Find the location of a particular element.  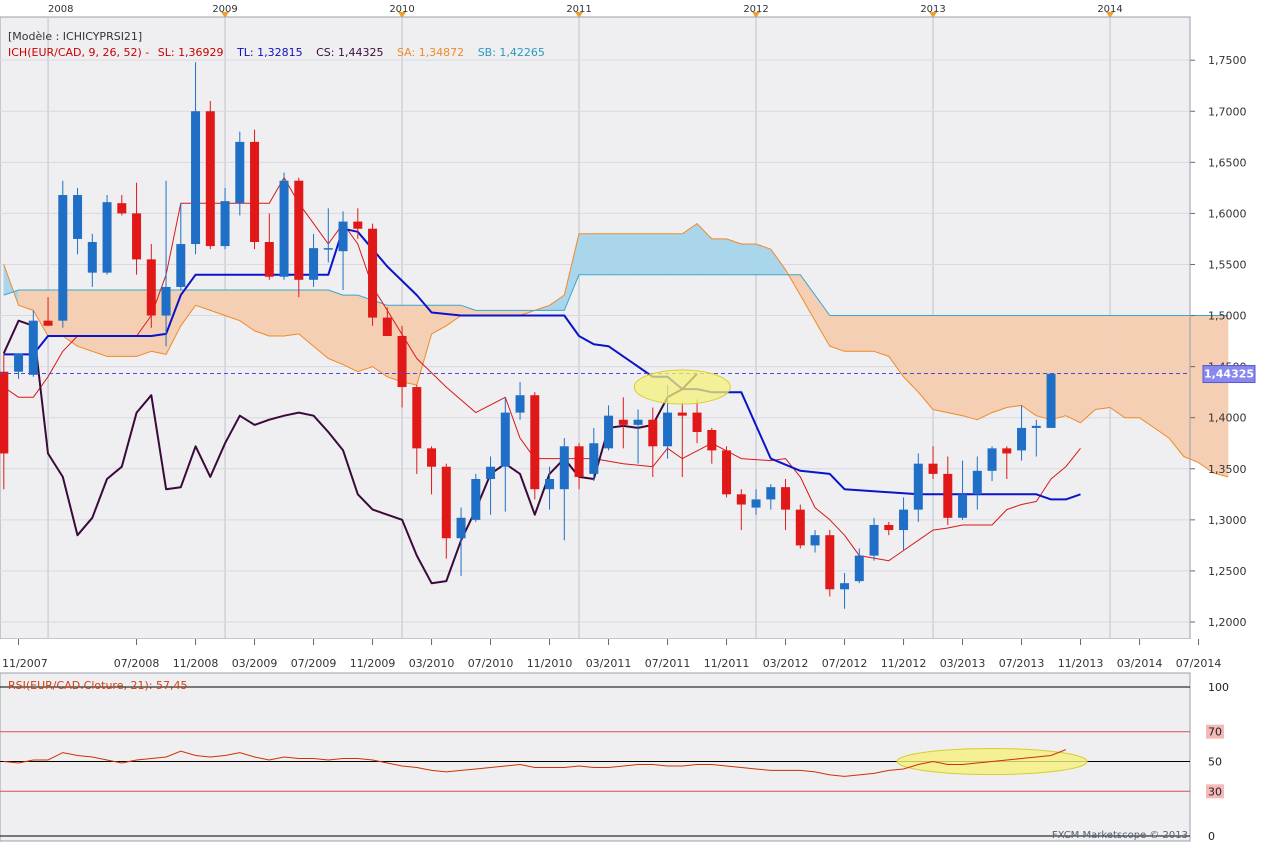

date-tick-label: 03/2009 is located at coordinates (255, 663).